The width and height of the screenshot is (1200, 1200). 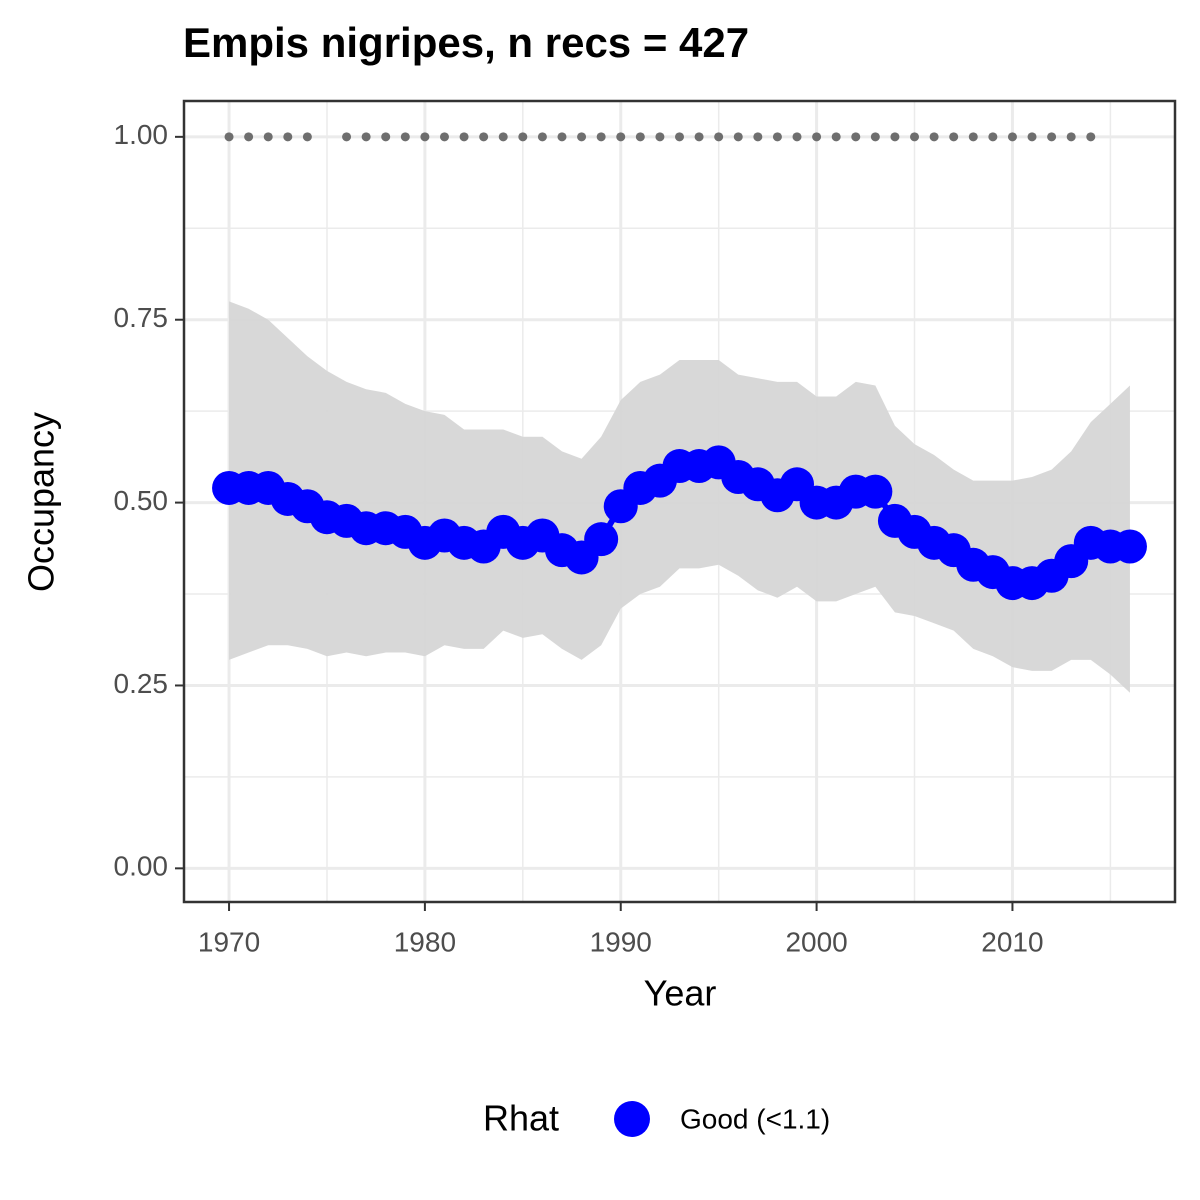 I want to click on x-tick-label: 1990, so click(x=621, y=941).